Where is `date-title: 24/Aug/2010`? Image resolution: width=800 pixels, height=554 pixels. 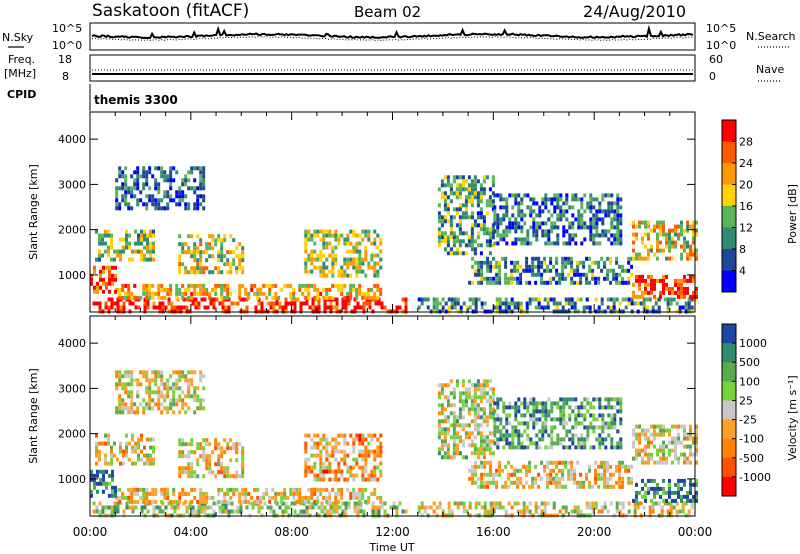 date-title: 24/Aug/2010 is located at coordinates (634, 11).